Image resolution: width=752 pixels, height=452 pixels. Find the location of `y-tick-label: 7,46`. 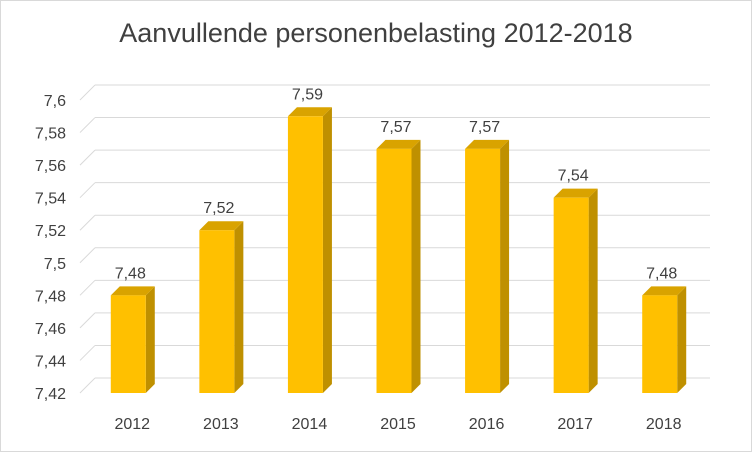

y-tick-label: 7,46 is located at coordinates (50, 329).